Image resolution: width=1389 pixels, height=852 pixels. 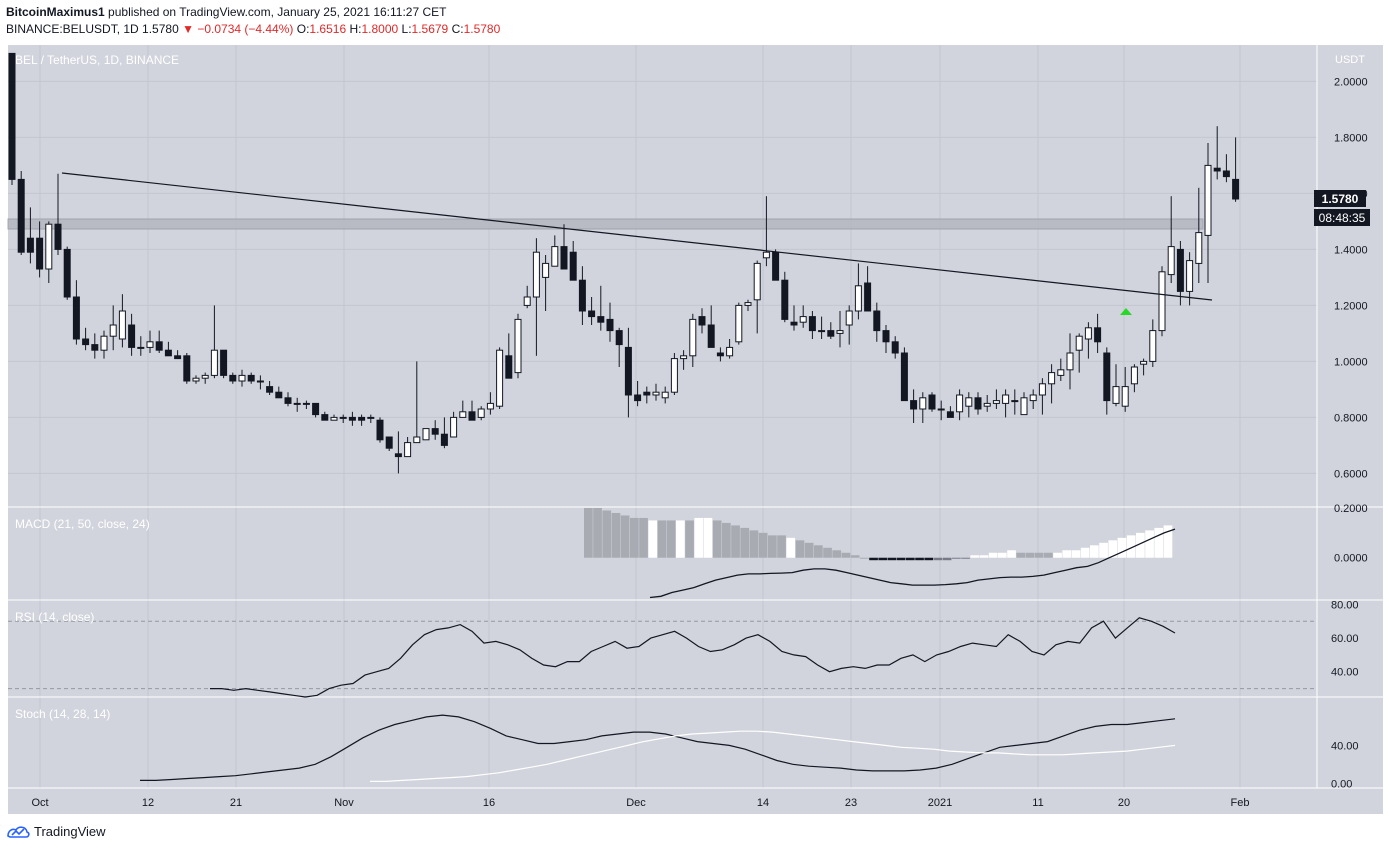 I want to click on rsi-tick-label: 60.00, so click(x=1345, y=639).